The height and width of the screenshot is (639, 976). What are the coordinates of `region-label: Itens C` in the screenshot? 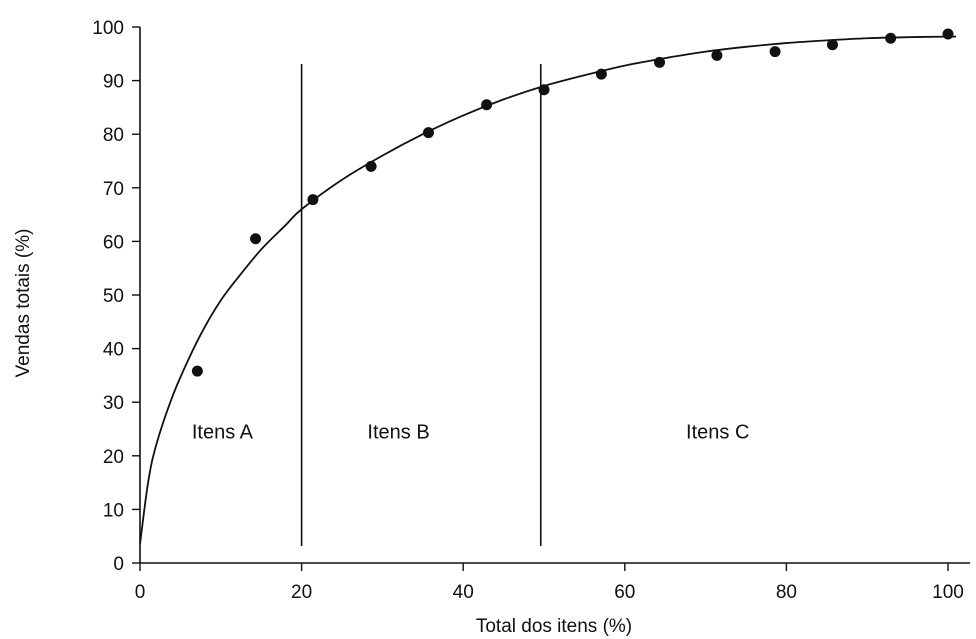 It's located at (717, 433).